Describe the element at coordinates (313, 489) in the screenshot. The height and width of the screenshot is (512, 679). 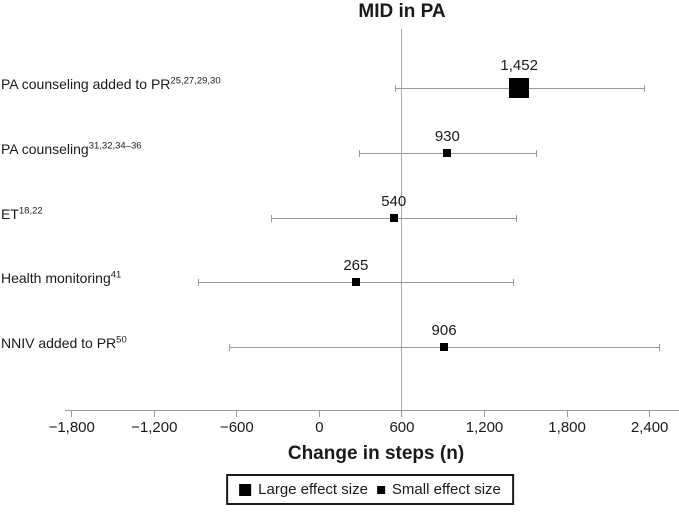
I see `legend-item-label: Large effect size` at that location.